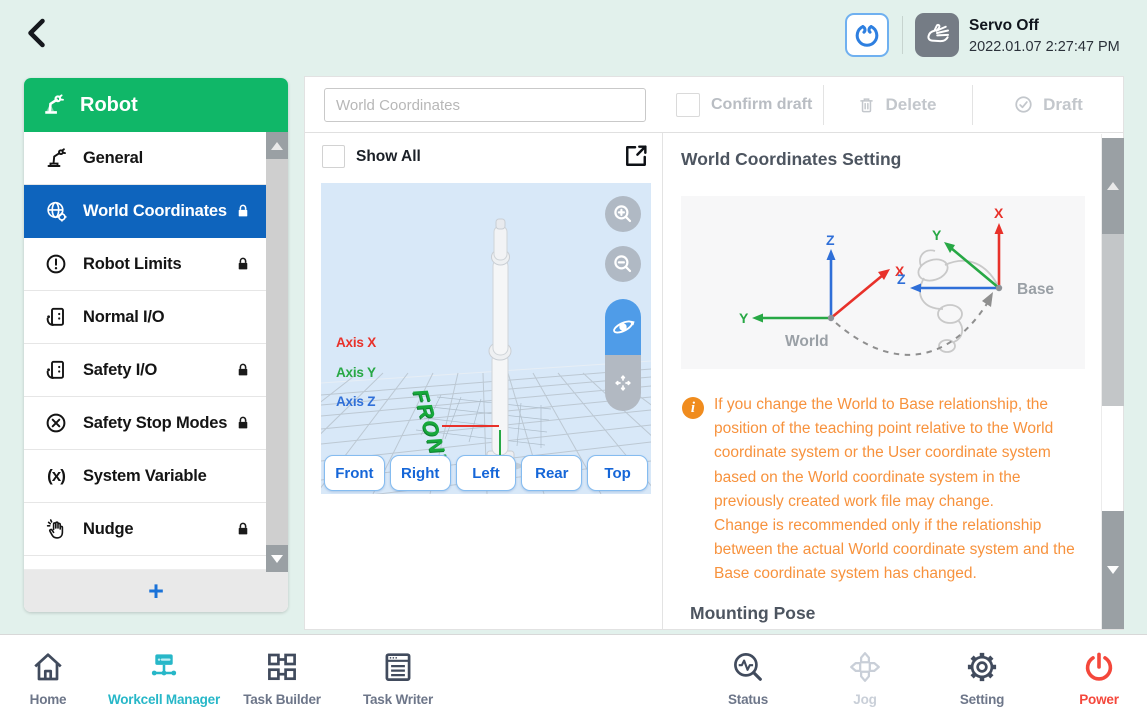 This screenshot has height=717, width=1147. Describe the element at coordinates (156, 563) in the screenshot. I see `sidebar-item-partial` at that location.